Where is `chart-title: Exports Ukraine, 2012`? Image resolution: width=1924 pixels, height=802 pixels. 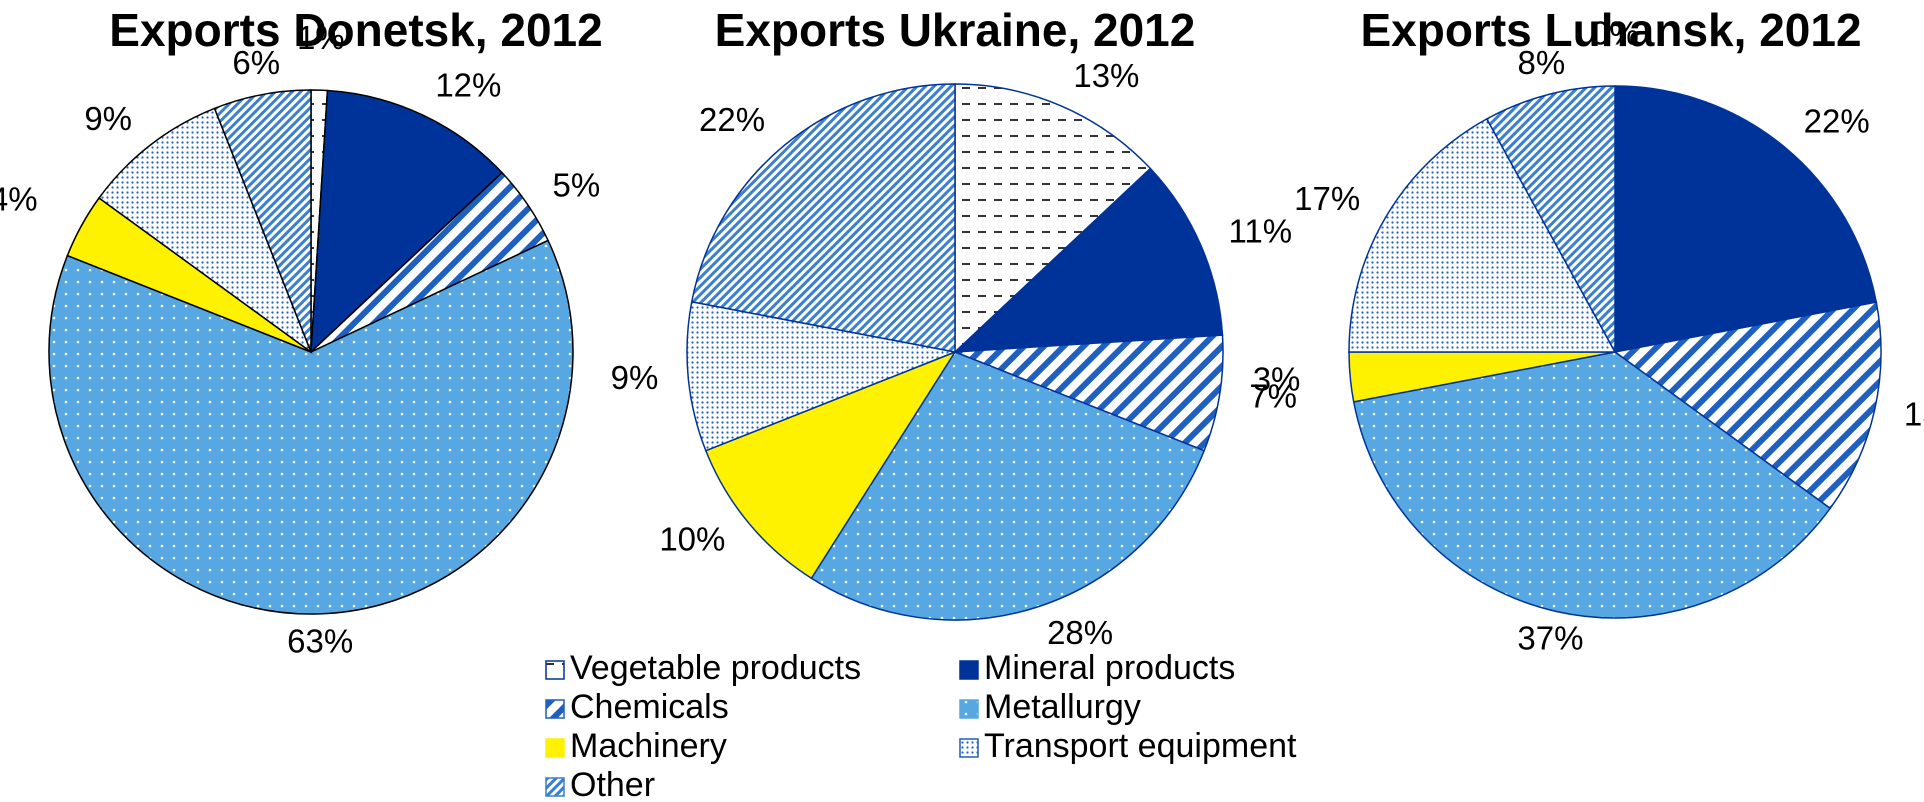
chart-title: Exports Ukraine, 2012 is located at coordinates (955, 30).